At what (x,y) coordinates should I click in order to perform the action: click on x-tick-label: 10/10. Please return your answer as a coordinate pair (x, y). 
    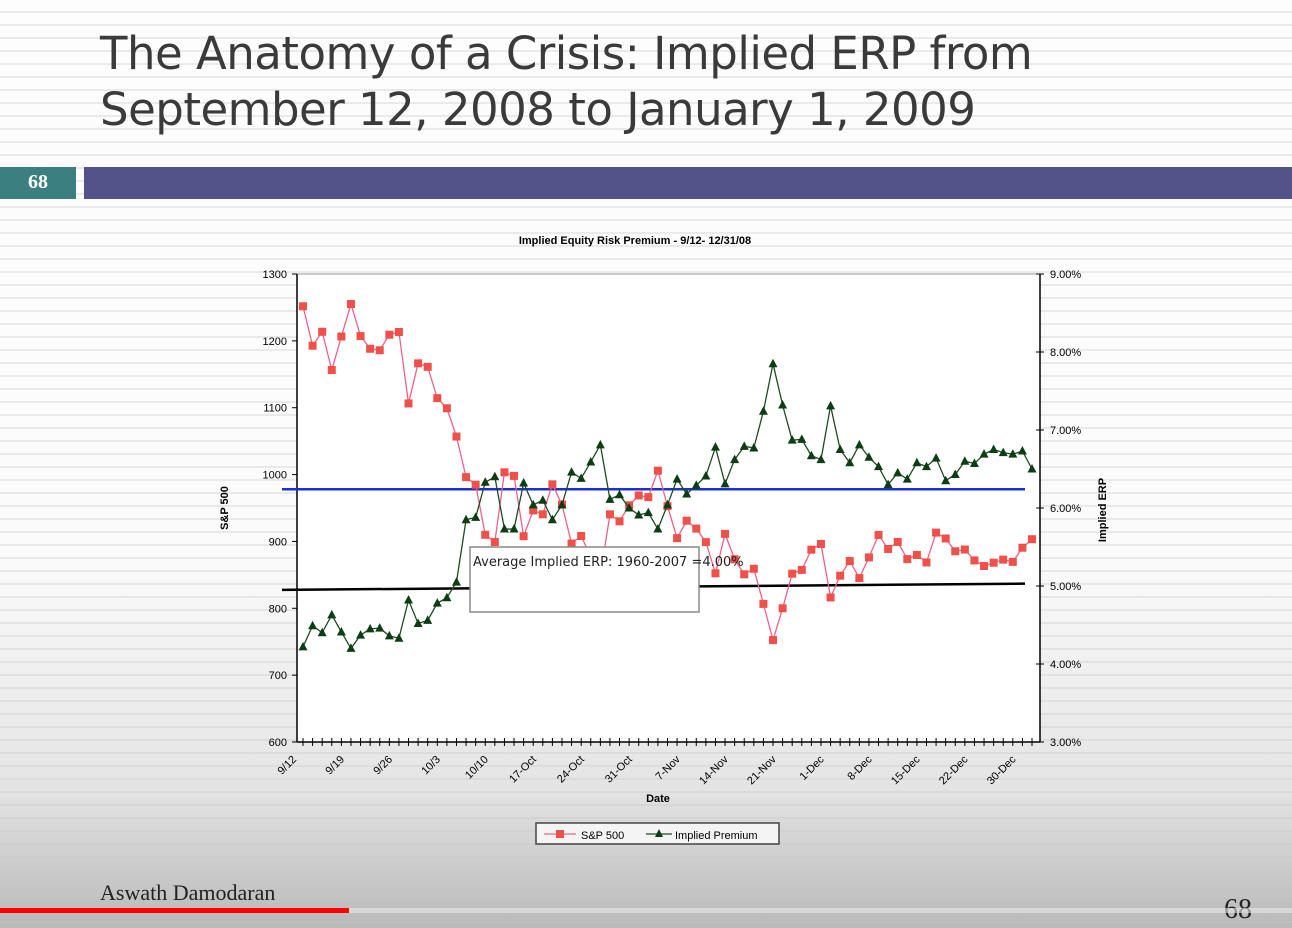
    Looking at the image, I should click on (477, 768).